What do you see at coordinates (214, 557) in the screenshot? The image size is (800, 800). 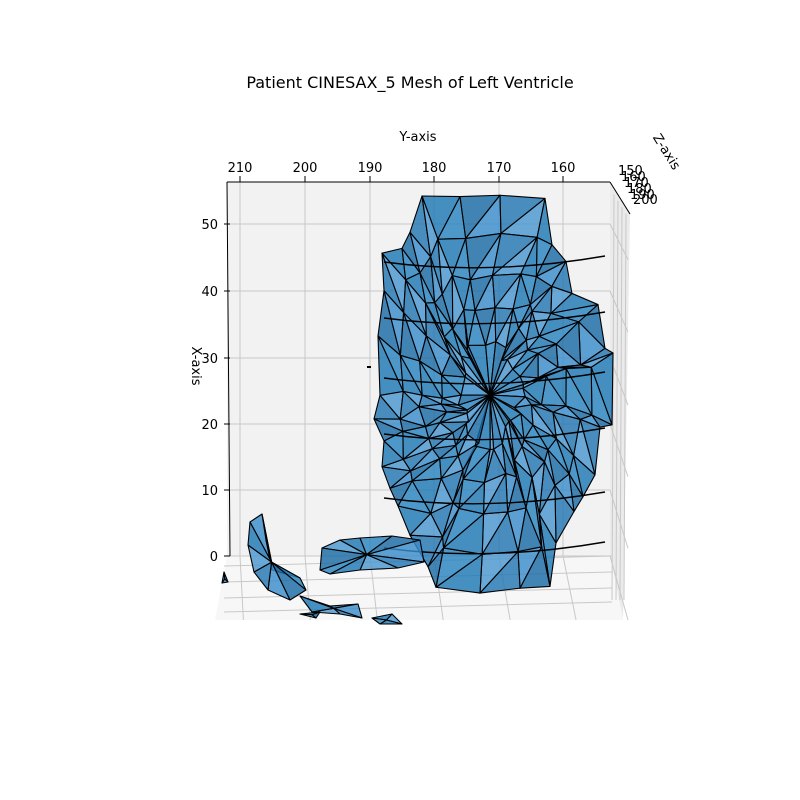 I see `x-tick-label: 0` at bounding box center [214, 557].